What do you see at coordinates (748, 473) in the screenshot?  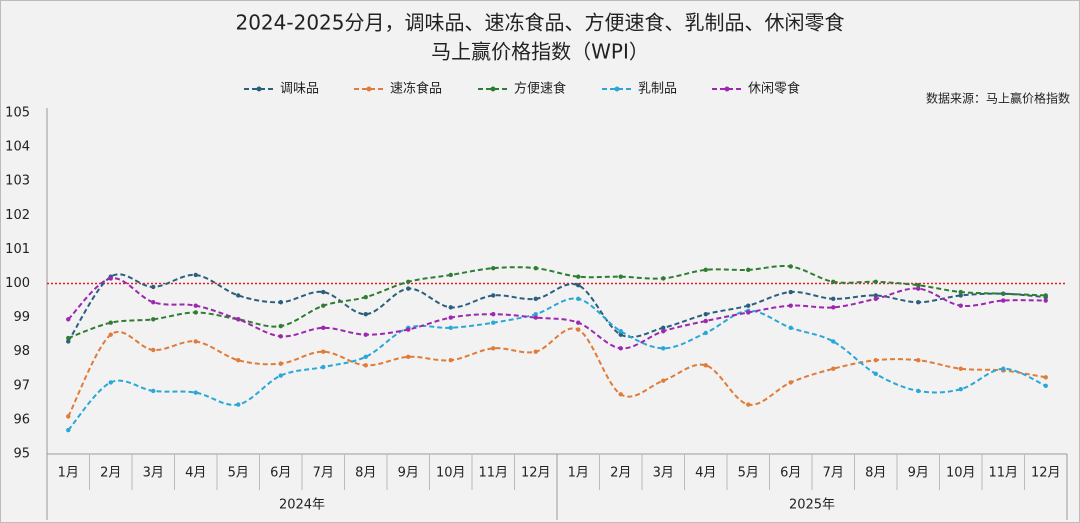 I see `x-tick-label: 5月` at bounding box center [748, 473].